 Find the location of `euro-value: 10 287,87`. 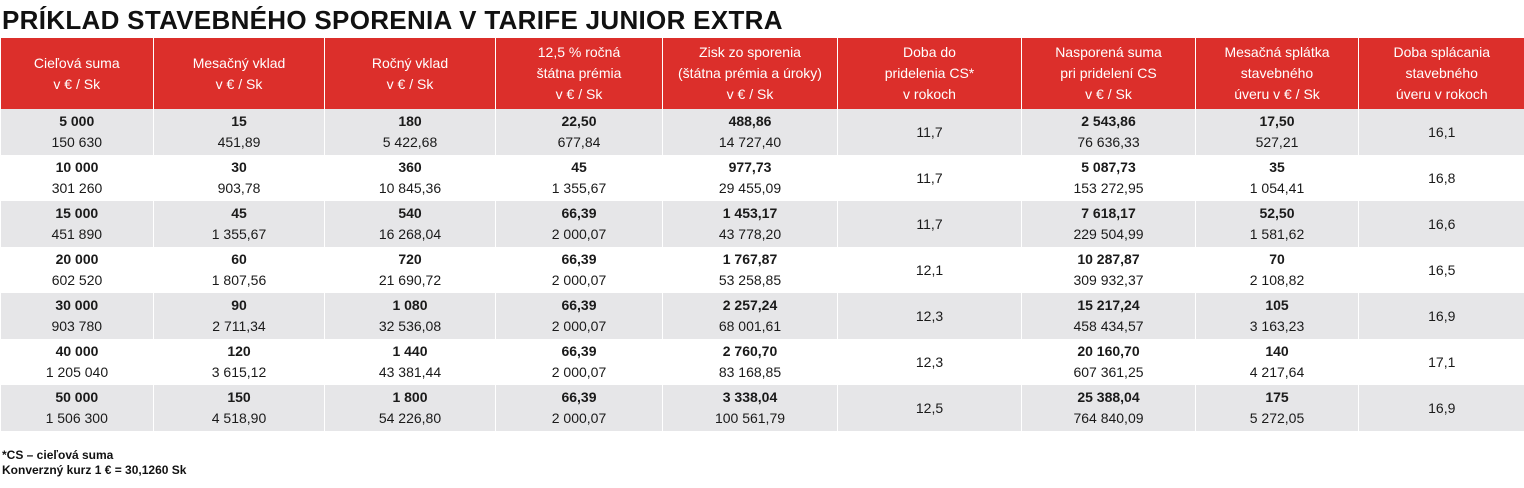

euro-value: 10 287,87 is located at coordinates (1108, 259).